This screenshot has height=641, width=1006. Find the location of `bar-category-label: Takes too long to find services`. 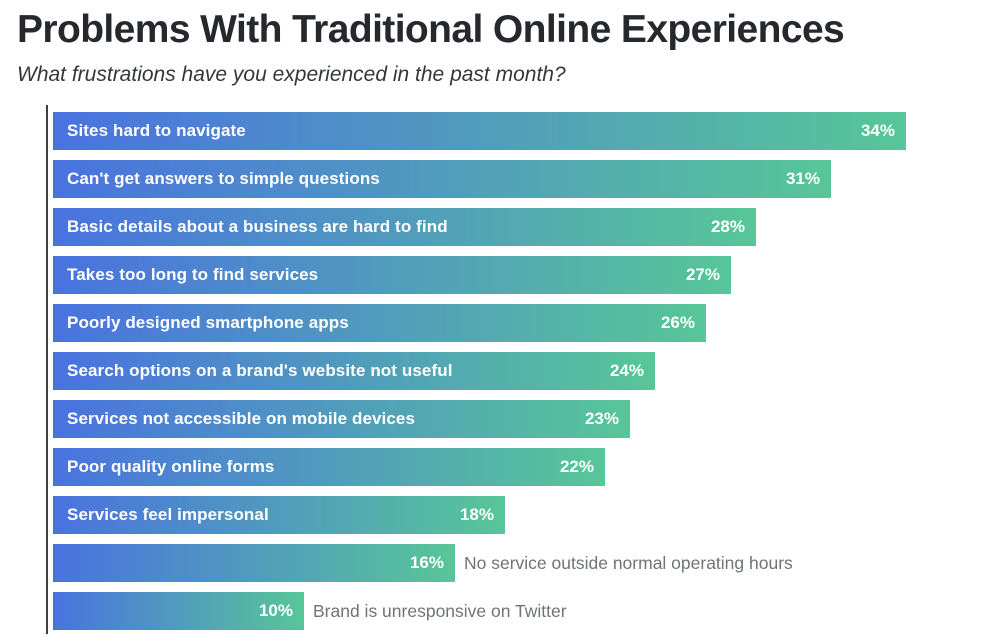

bar-category-label: Takes too long to find services is located at coordinates (193, 274).